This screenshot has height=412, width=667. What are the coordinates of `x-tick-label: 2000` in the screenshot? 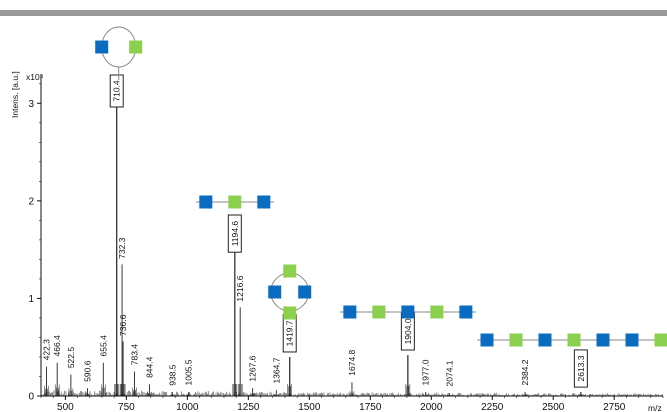 It's located at (431, 407).